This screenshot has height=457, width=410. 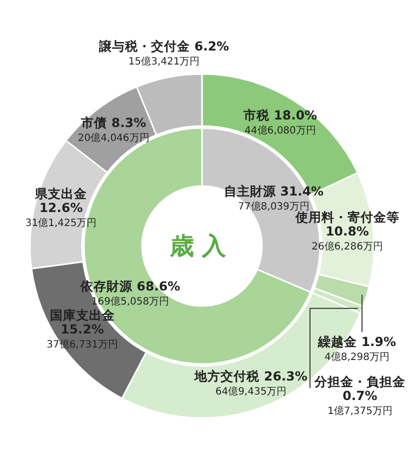 What do you see at coordinates (61, 207) in the screenshot?
I see `data-label: 12.6%` at bounding box center [61, 207].